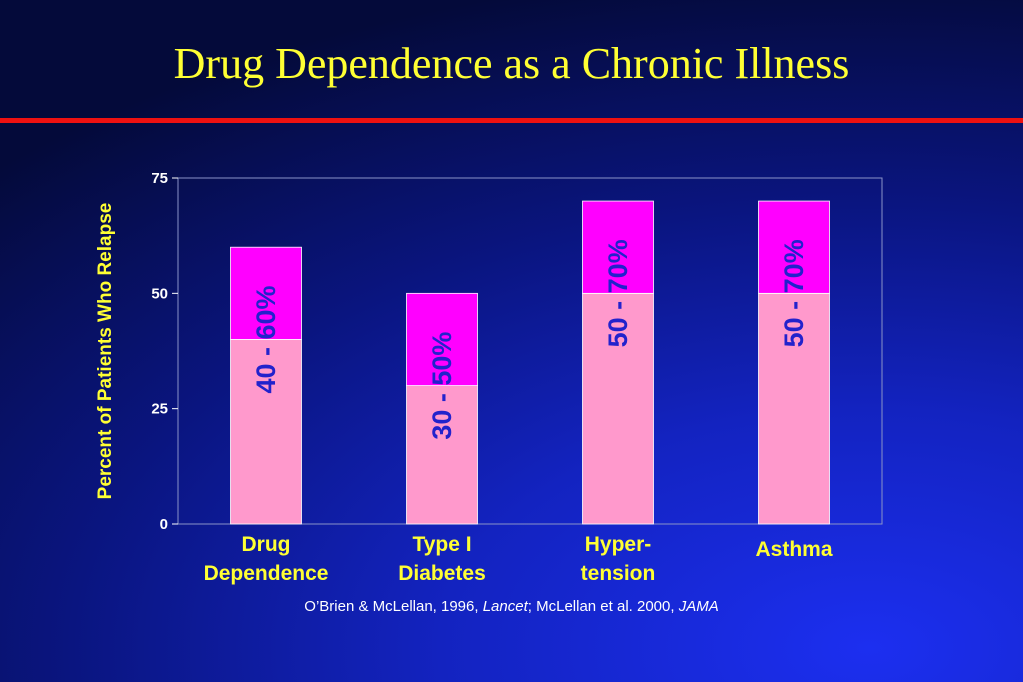  What do you see at coordinates (105, 351) in the screenshot?
I see `y-axis-label: Percent of Patients Who Relapse` at bounding box center [105, 351].